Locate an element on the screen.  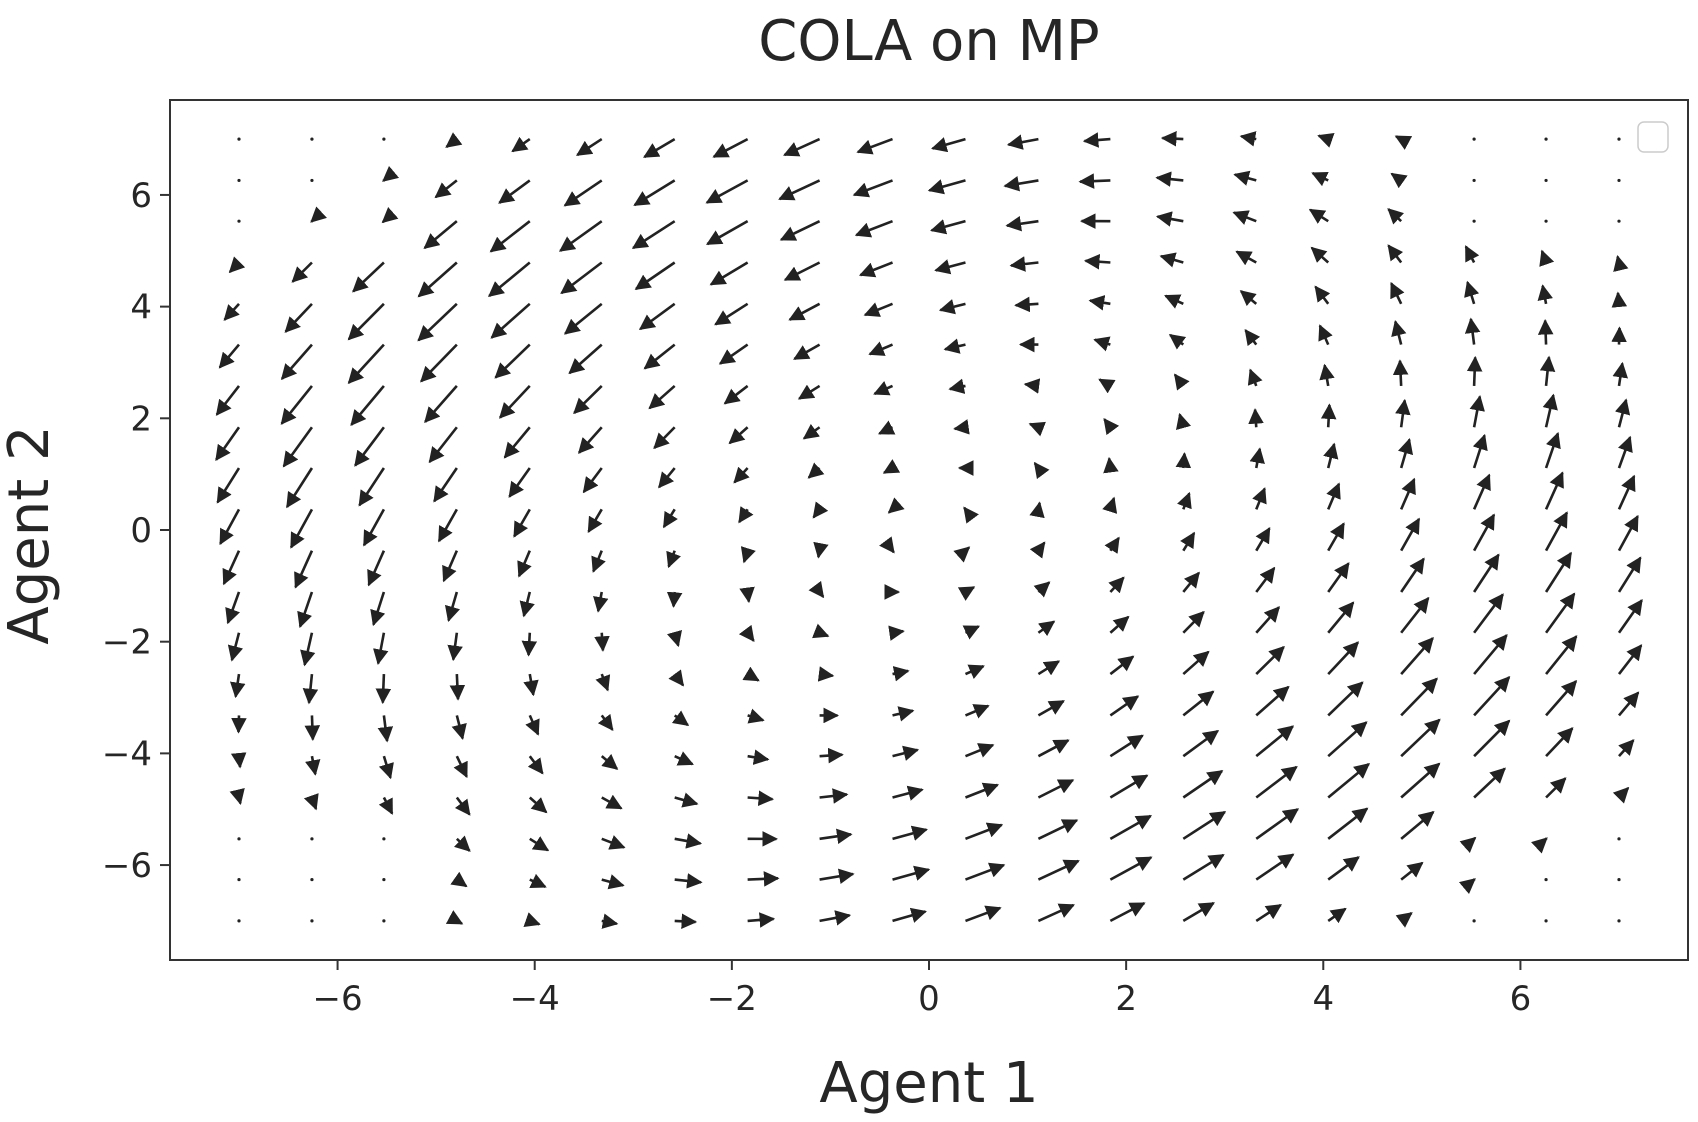
x-tick-label: 4 is located at coordinates (1323, 999).